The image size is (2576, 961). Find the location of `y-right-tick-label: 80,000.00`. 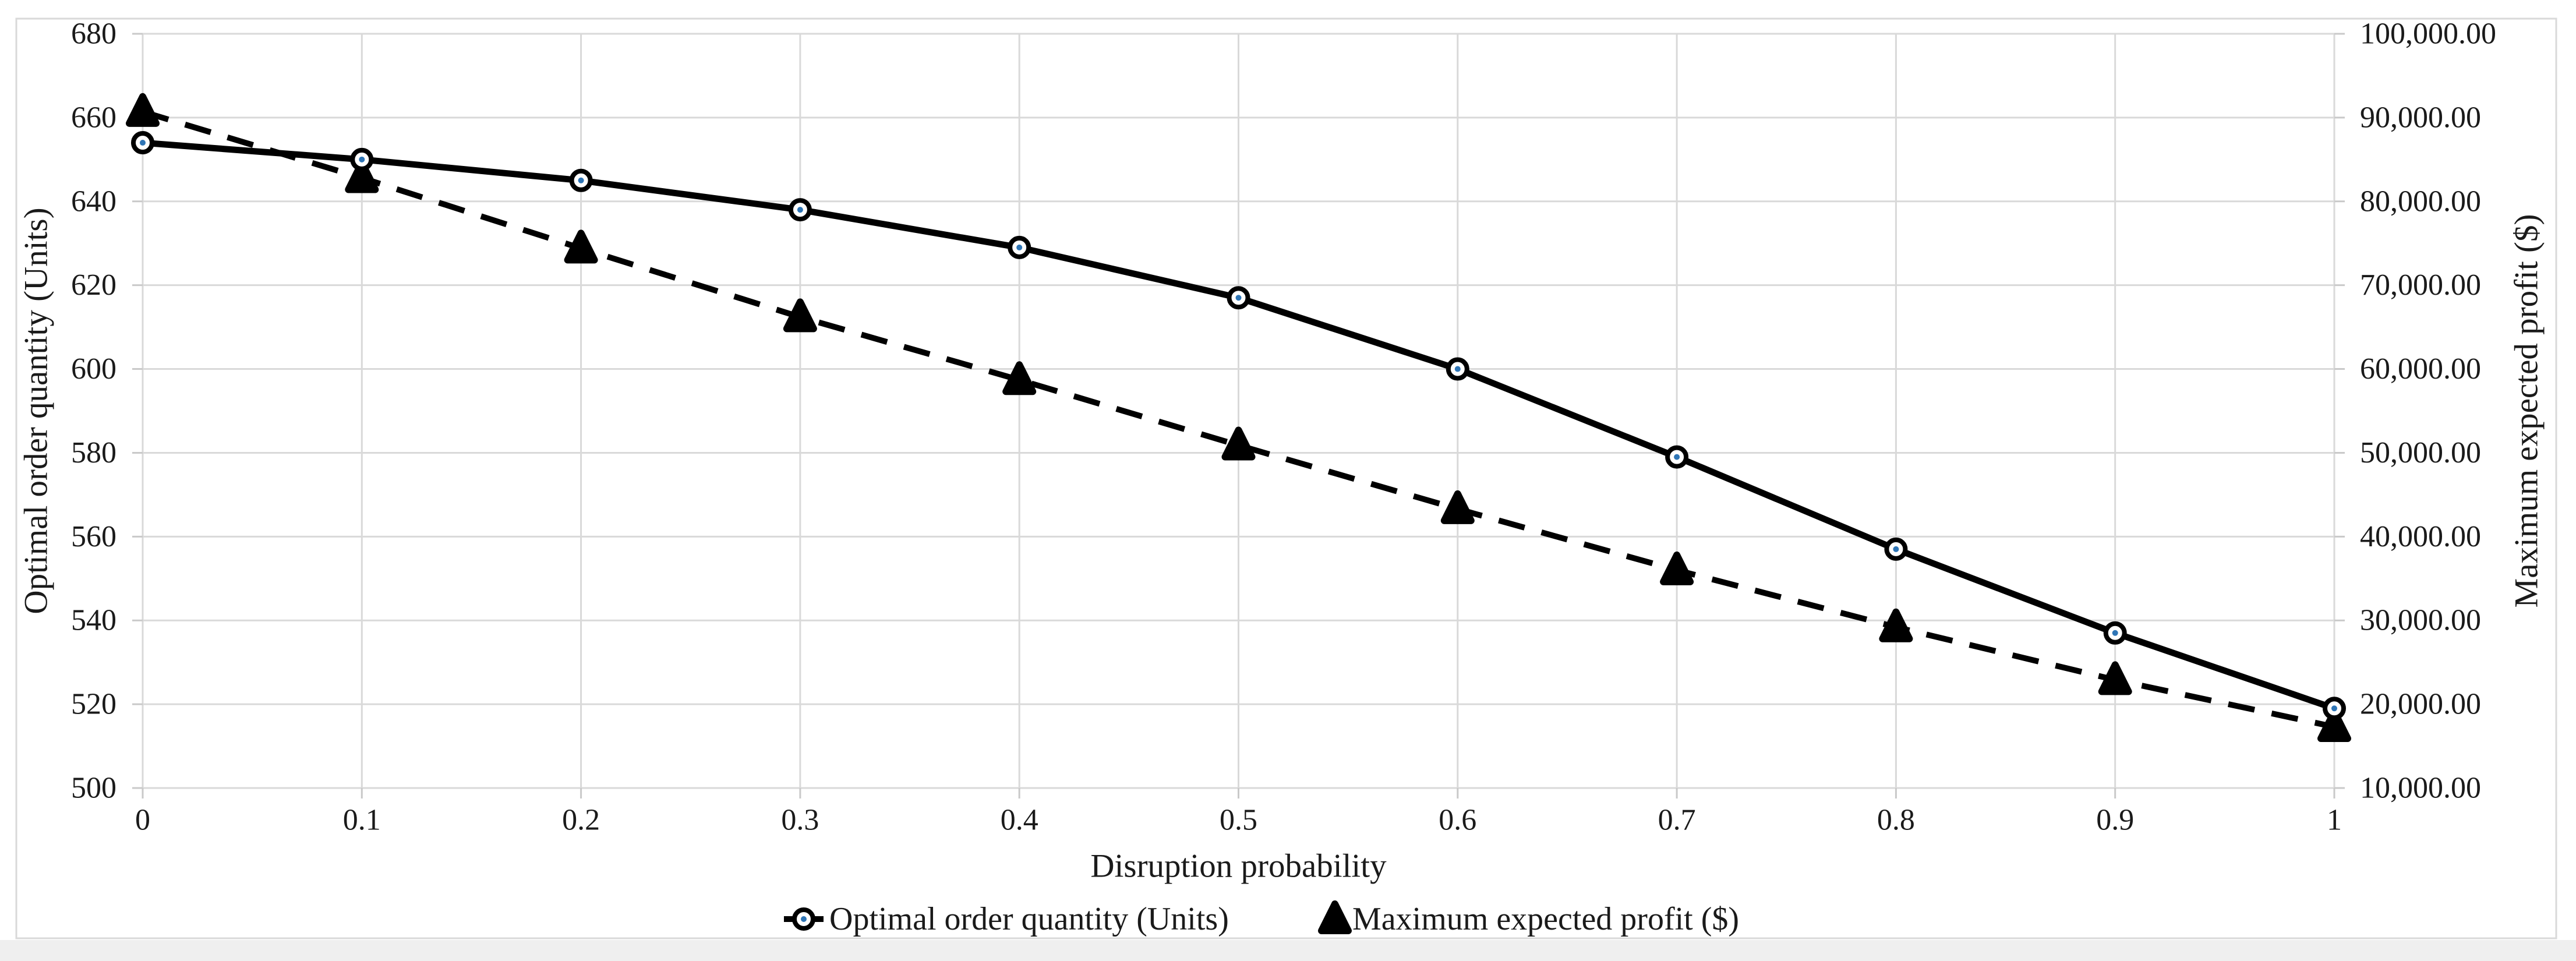

y-right-tick-label: 80,000.00 is located at coordinates (2420, 201).